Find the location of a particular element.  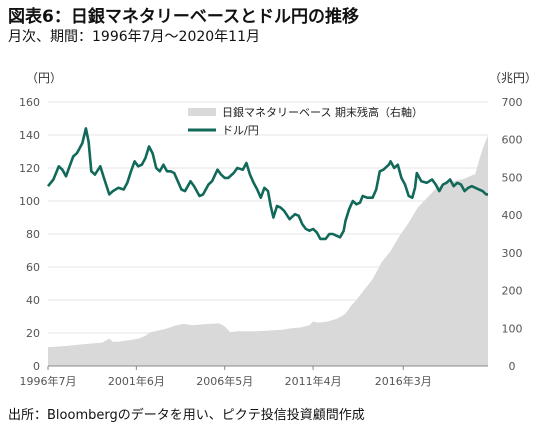

left-axis-tick-label: 0 is located at coordinates (36, 366).